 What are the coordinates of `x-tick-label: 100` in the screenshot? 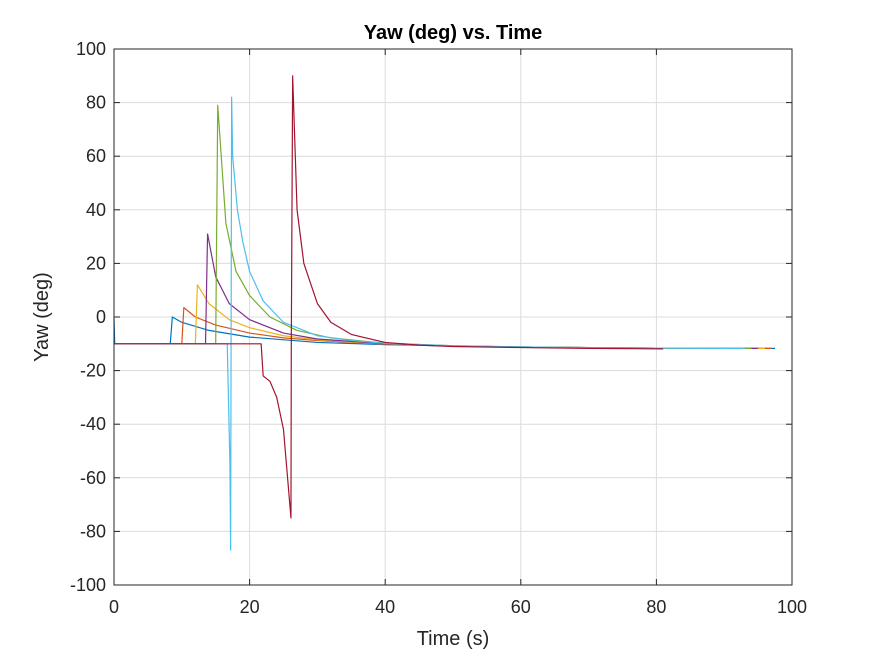 It's located at (792, 607).